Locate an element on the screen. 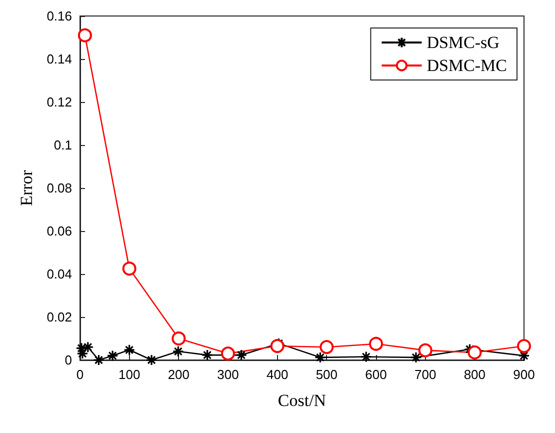 The height and width of the screenshot is (433, 555). y-tick-label: 0.04 is located at coordinates (59, 274).